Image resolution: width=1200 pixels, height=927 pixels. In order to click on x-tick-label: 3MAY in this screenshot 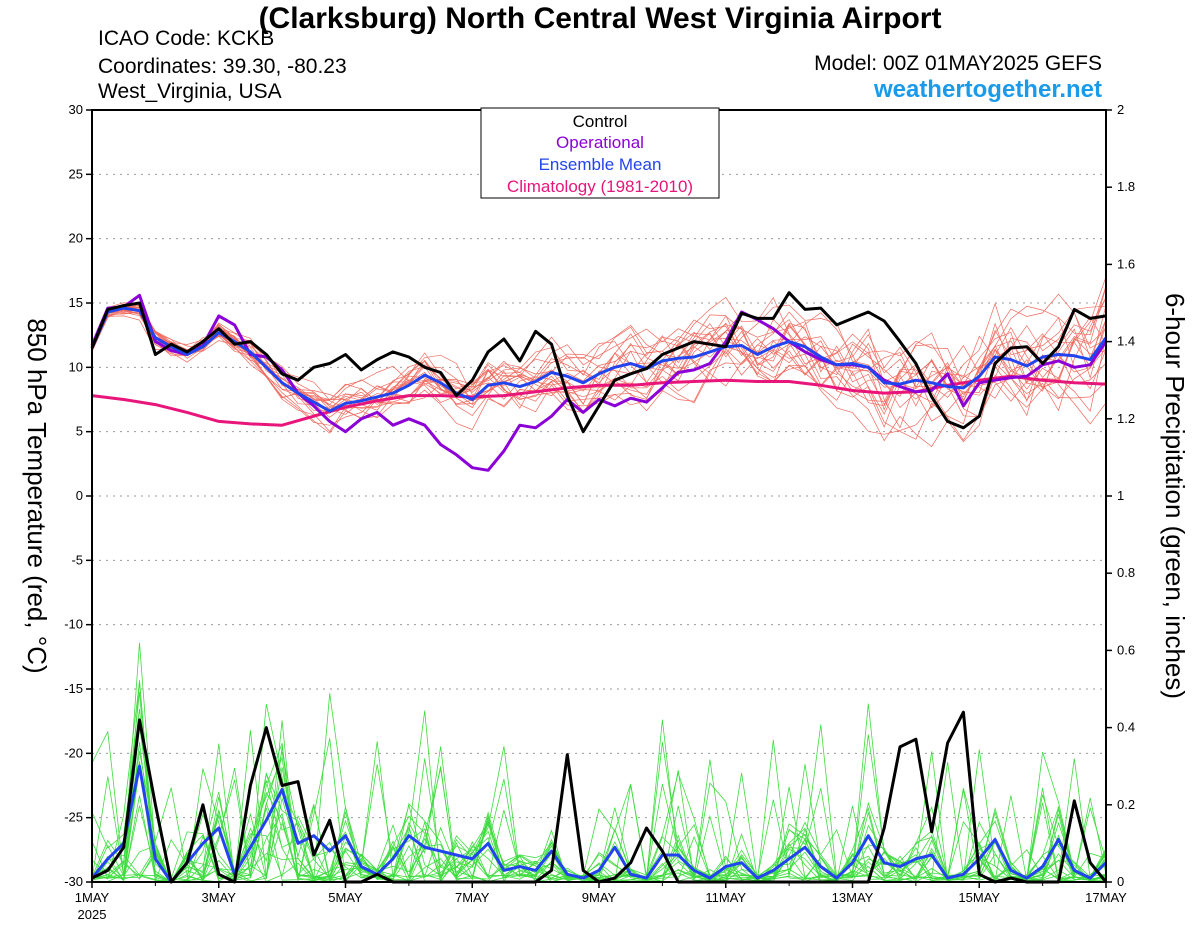, I will do `click(219, 897)`.